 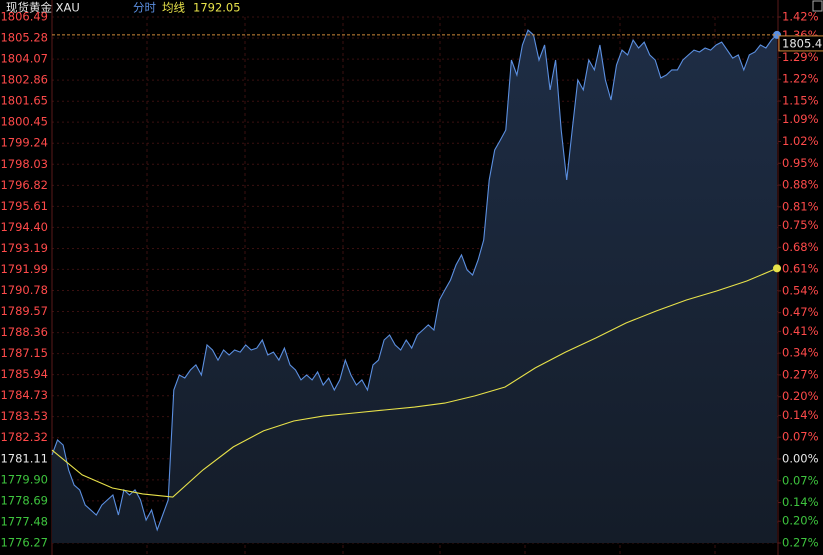 I want to click on y2-tick-label: 1.15%, so click(x=800, y=101).